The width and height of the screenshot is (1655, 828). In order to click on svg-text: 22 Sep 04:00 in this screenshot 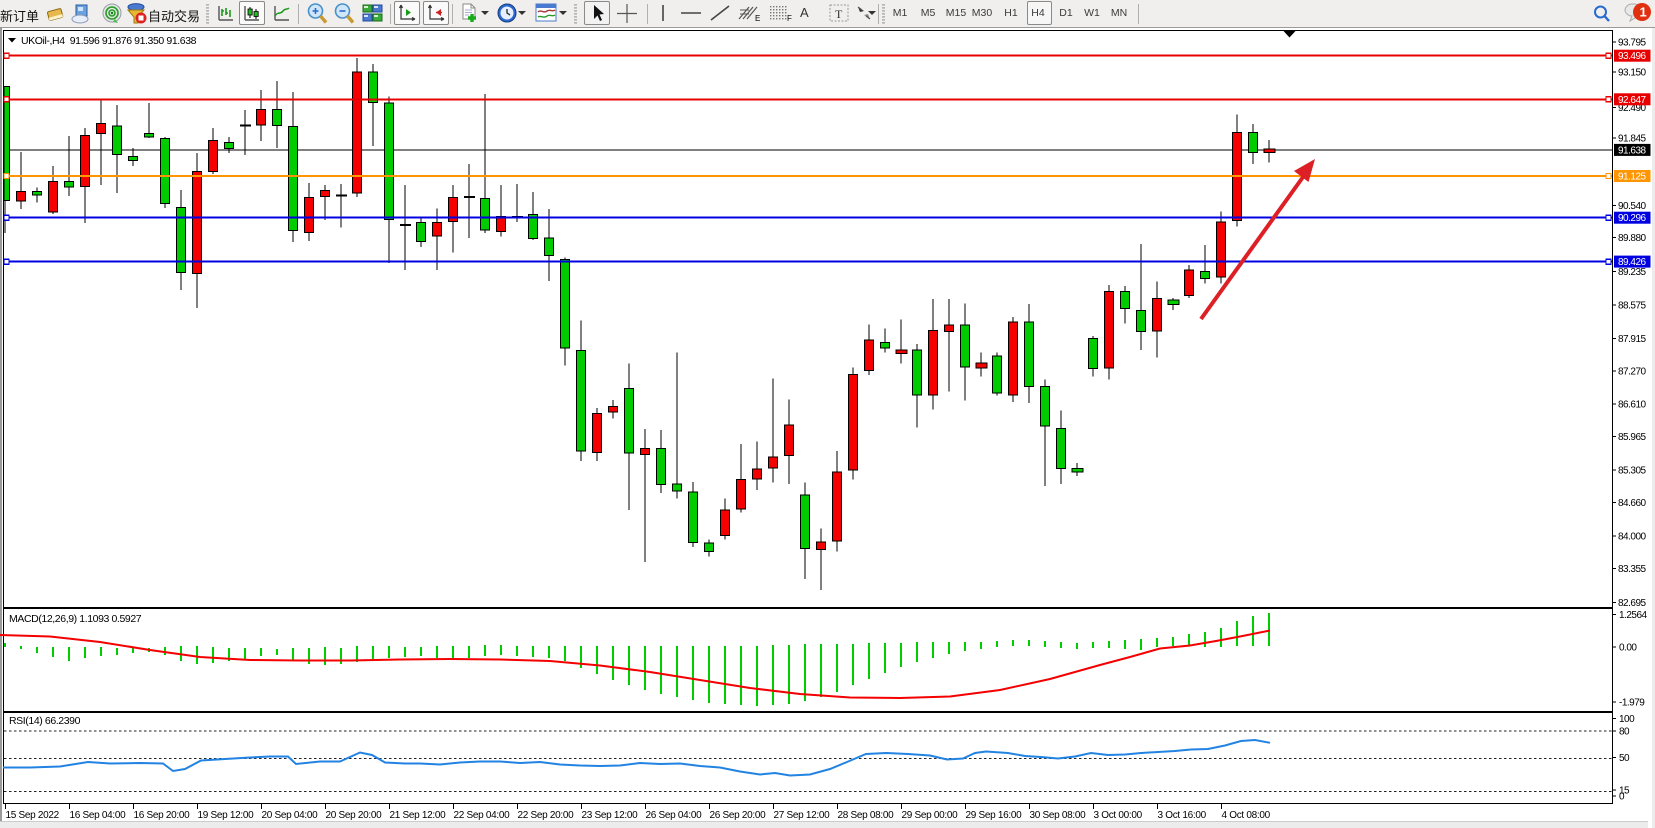, I will do `click(482, 815)`.